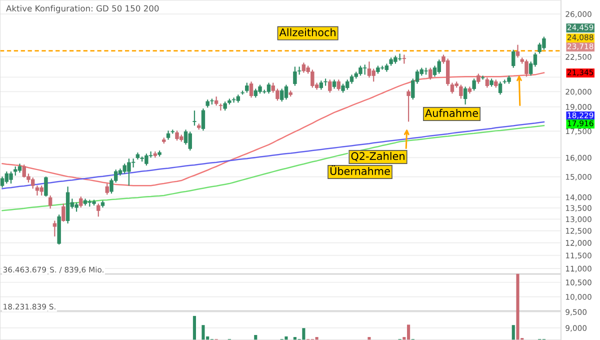  I want to click on annotation: Aufnahme, so click(451, 113).